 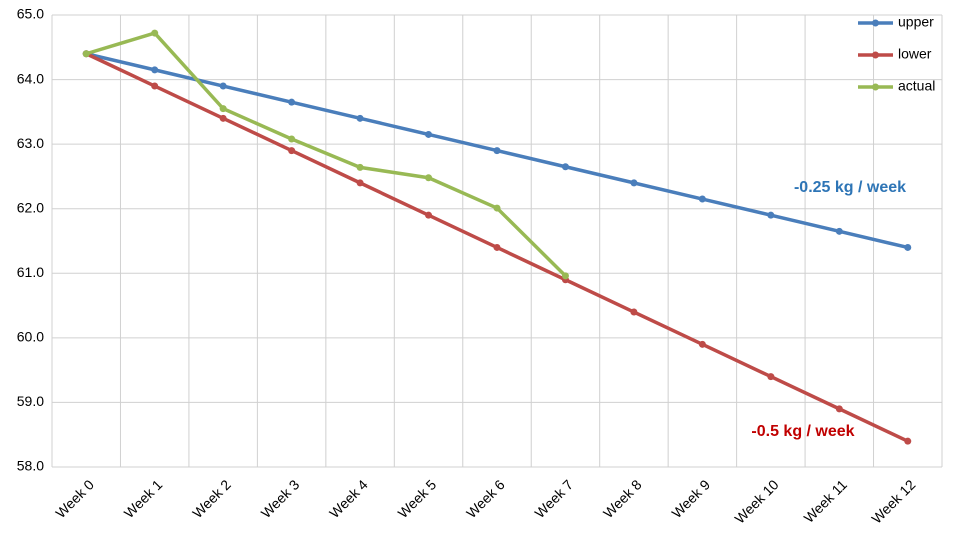 I want to click on x-tick-label: Week 3, so click(x=280, y=498).